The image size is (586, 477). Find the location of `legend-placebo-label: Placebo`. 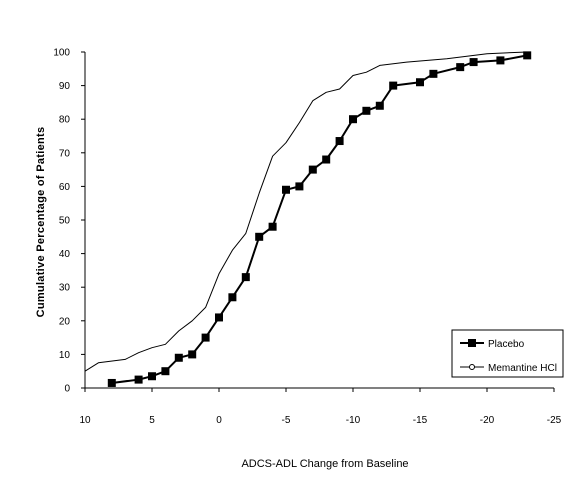

legend-placebo-label: Placebo is located at coordinates (506, 344).